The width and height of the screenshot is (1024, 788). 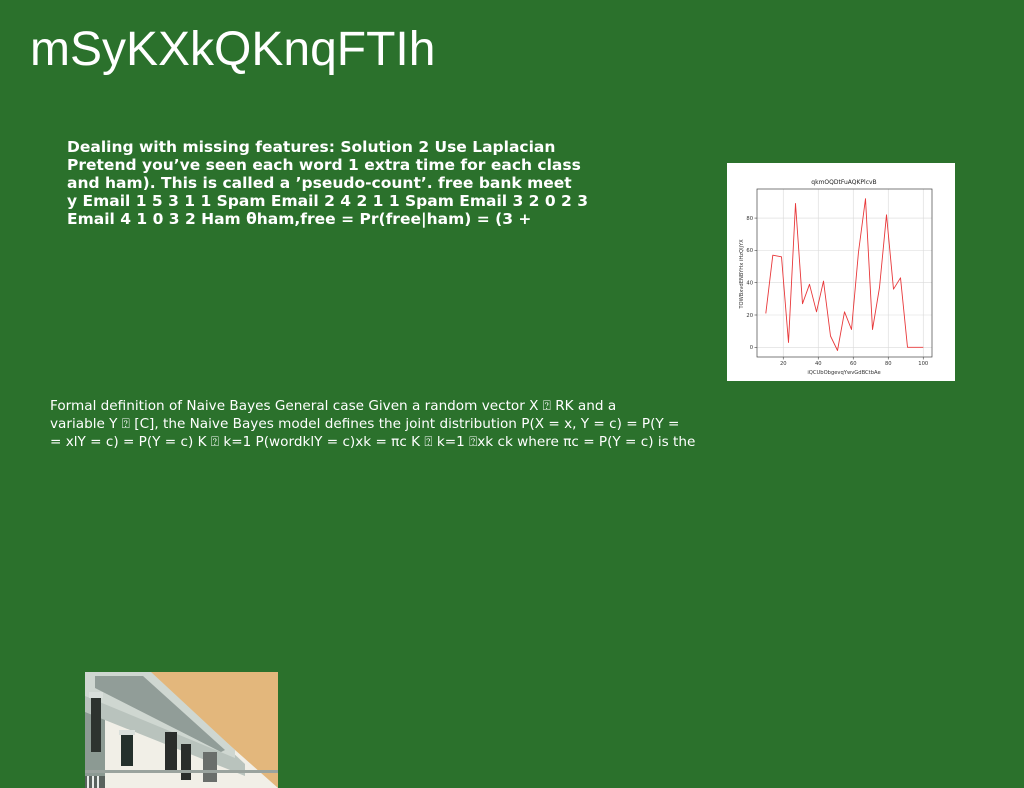 What do you see at coordinates (749, 219) in the screenshot?
I see `chart-y-tick-label: 80` at bounding box center [749, 219].